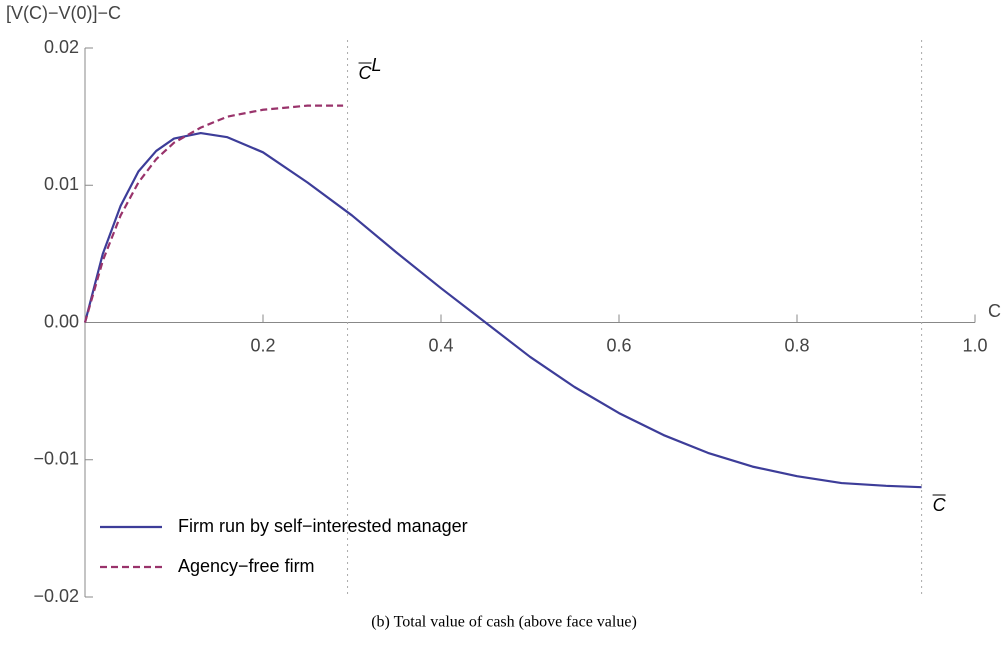 This screenshot has height=646, width=1008. I want to click on y-tick-label: 0.00, so click(61, 321).